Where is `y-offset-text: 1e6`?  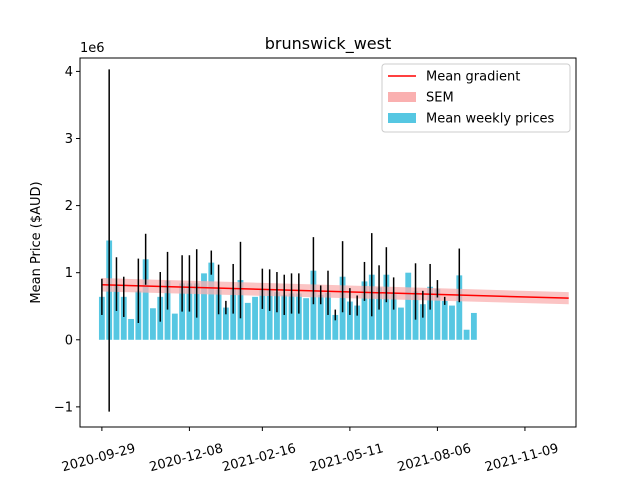 y-offset-text: 1e6 is located at coordinates (92, 48).